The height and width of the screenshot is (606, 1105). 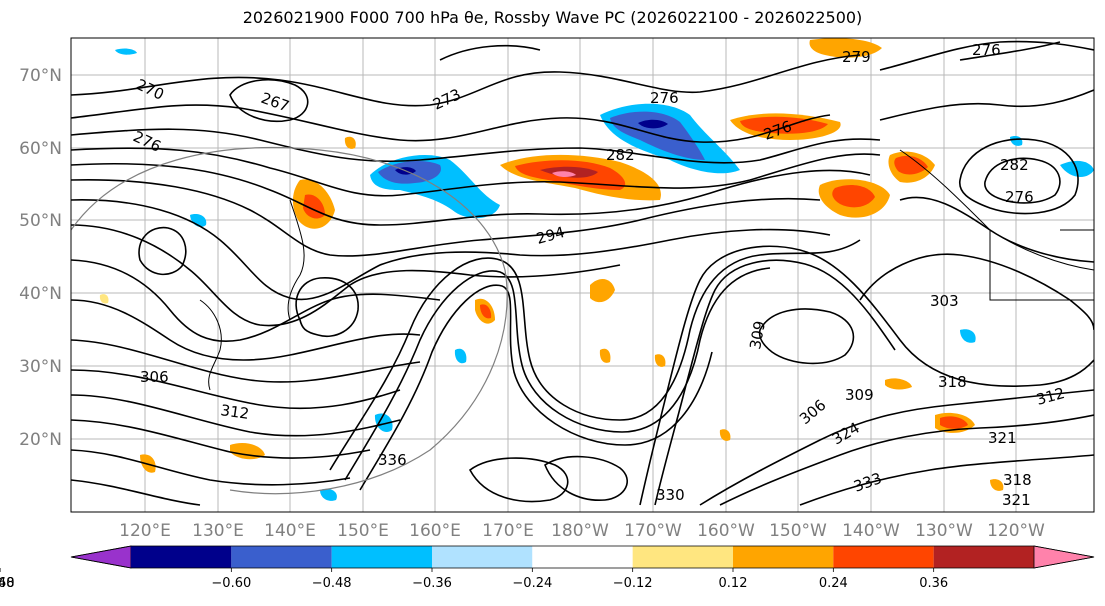 What do you see at coordinates (40, 440) in the screenshot?
I see `latitude-label: 20°N` at bounding box center [40, 440].